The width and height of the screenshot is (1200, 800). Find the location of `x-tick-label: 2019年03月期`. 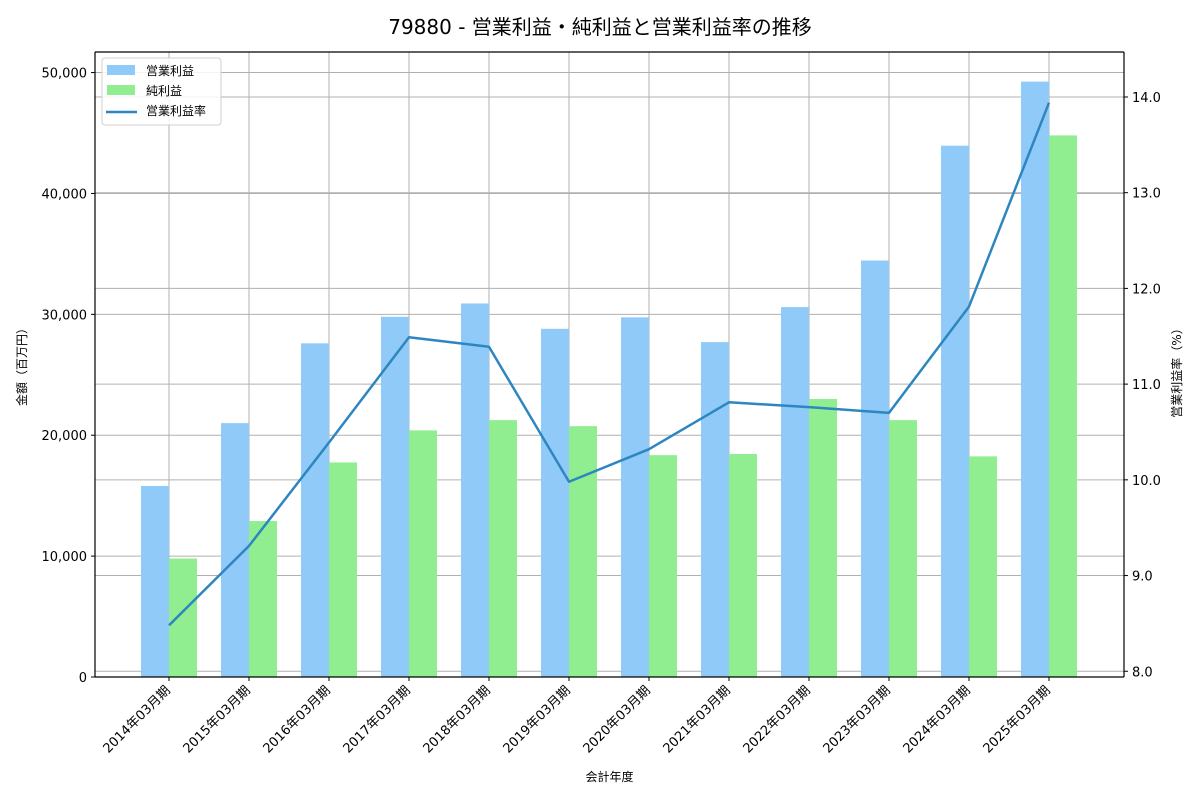

x-tick-label: 2019年03月期 is located at coordinates (537, 719).